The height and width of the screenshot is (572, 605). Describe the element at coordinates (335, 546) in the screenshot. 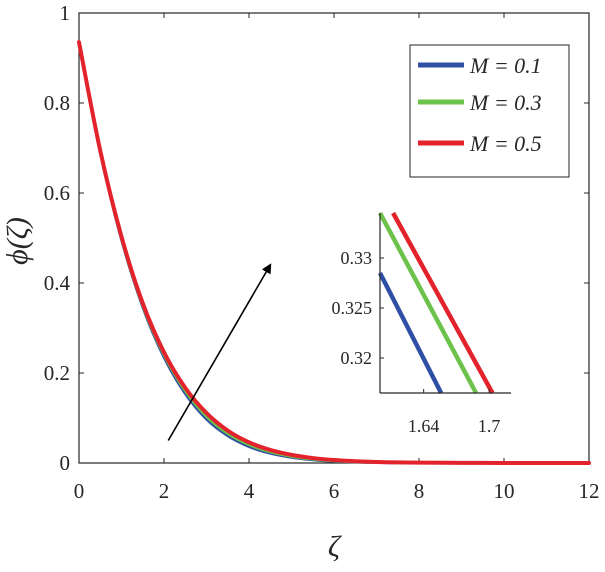

I see `x-axis-label: ζ` at that location.